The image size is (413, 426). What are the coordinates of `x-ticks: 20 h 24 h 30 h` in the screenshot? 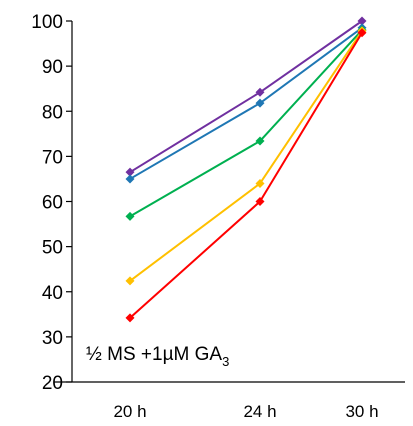 It's located at (245, 411).